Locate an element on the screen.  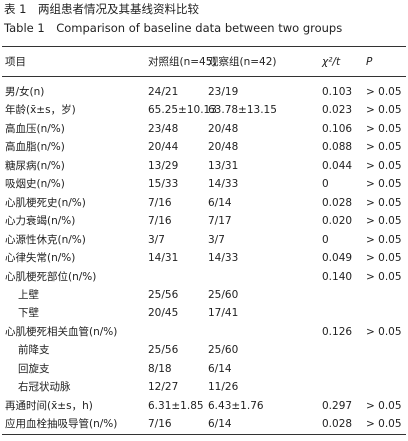
control-cell: 15/33 is located at coordinates (163, 184).